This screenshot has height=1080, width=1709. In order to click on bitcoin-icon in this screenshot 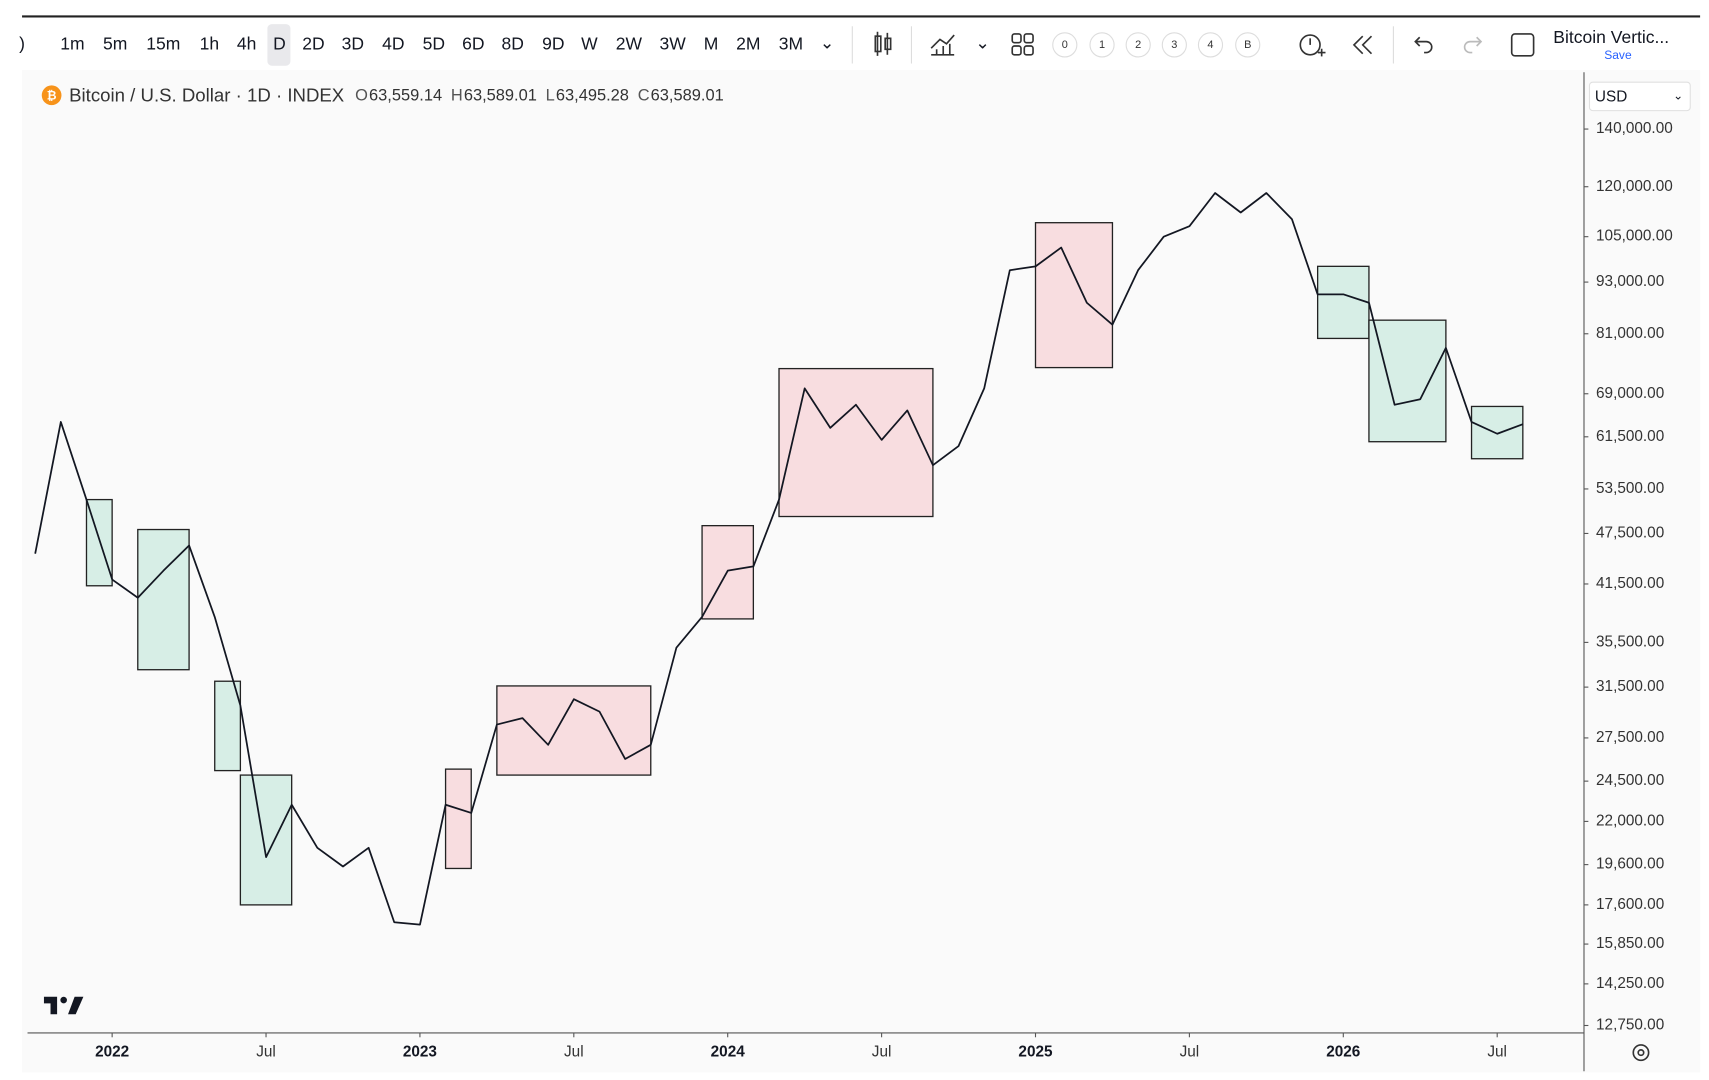, I will do `click(51, 95)`.